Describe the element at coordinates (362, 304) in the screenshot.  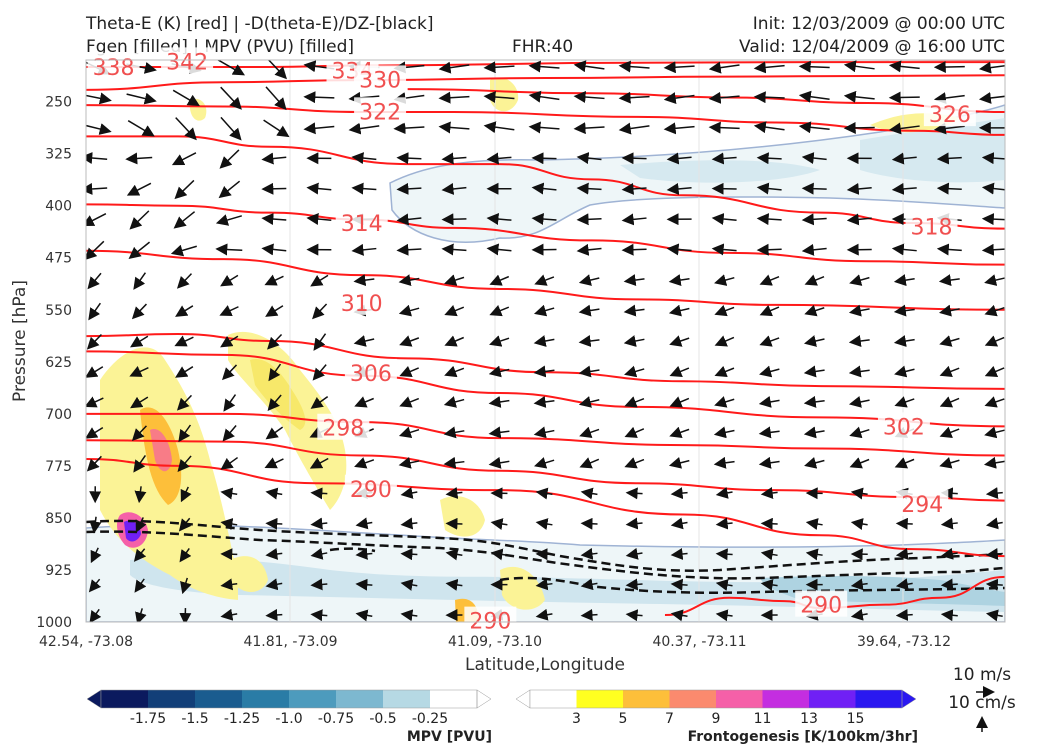
I see `theta-e-label: 310` at that location.